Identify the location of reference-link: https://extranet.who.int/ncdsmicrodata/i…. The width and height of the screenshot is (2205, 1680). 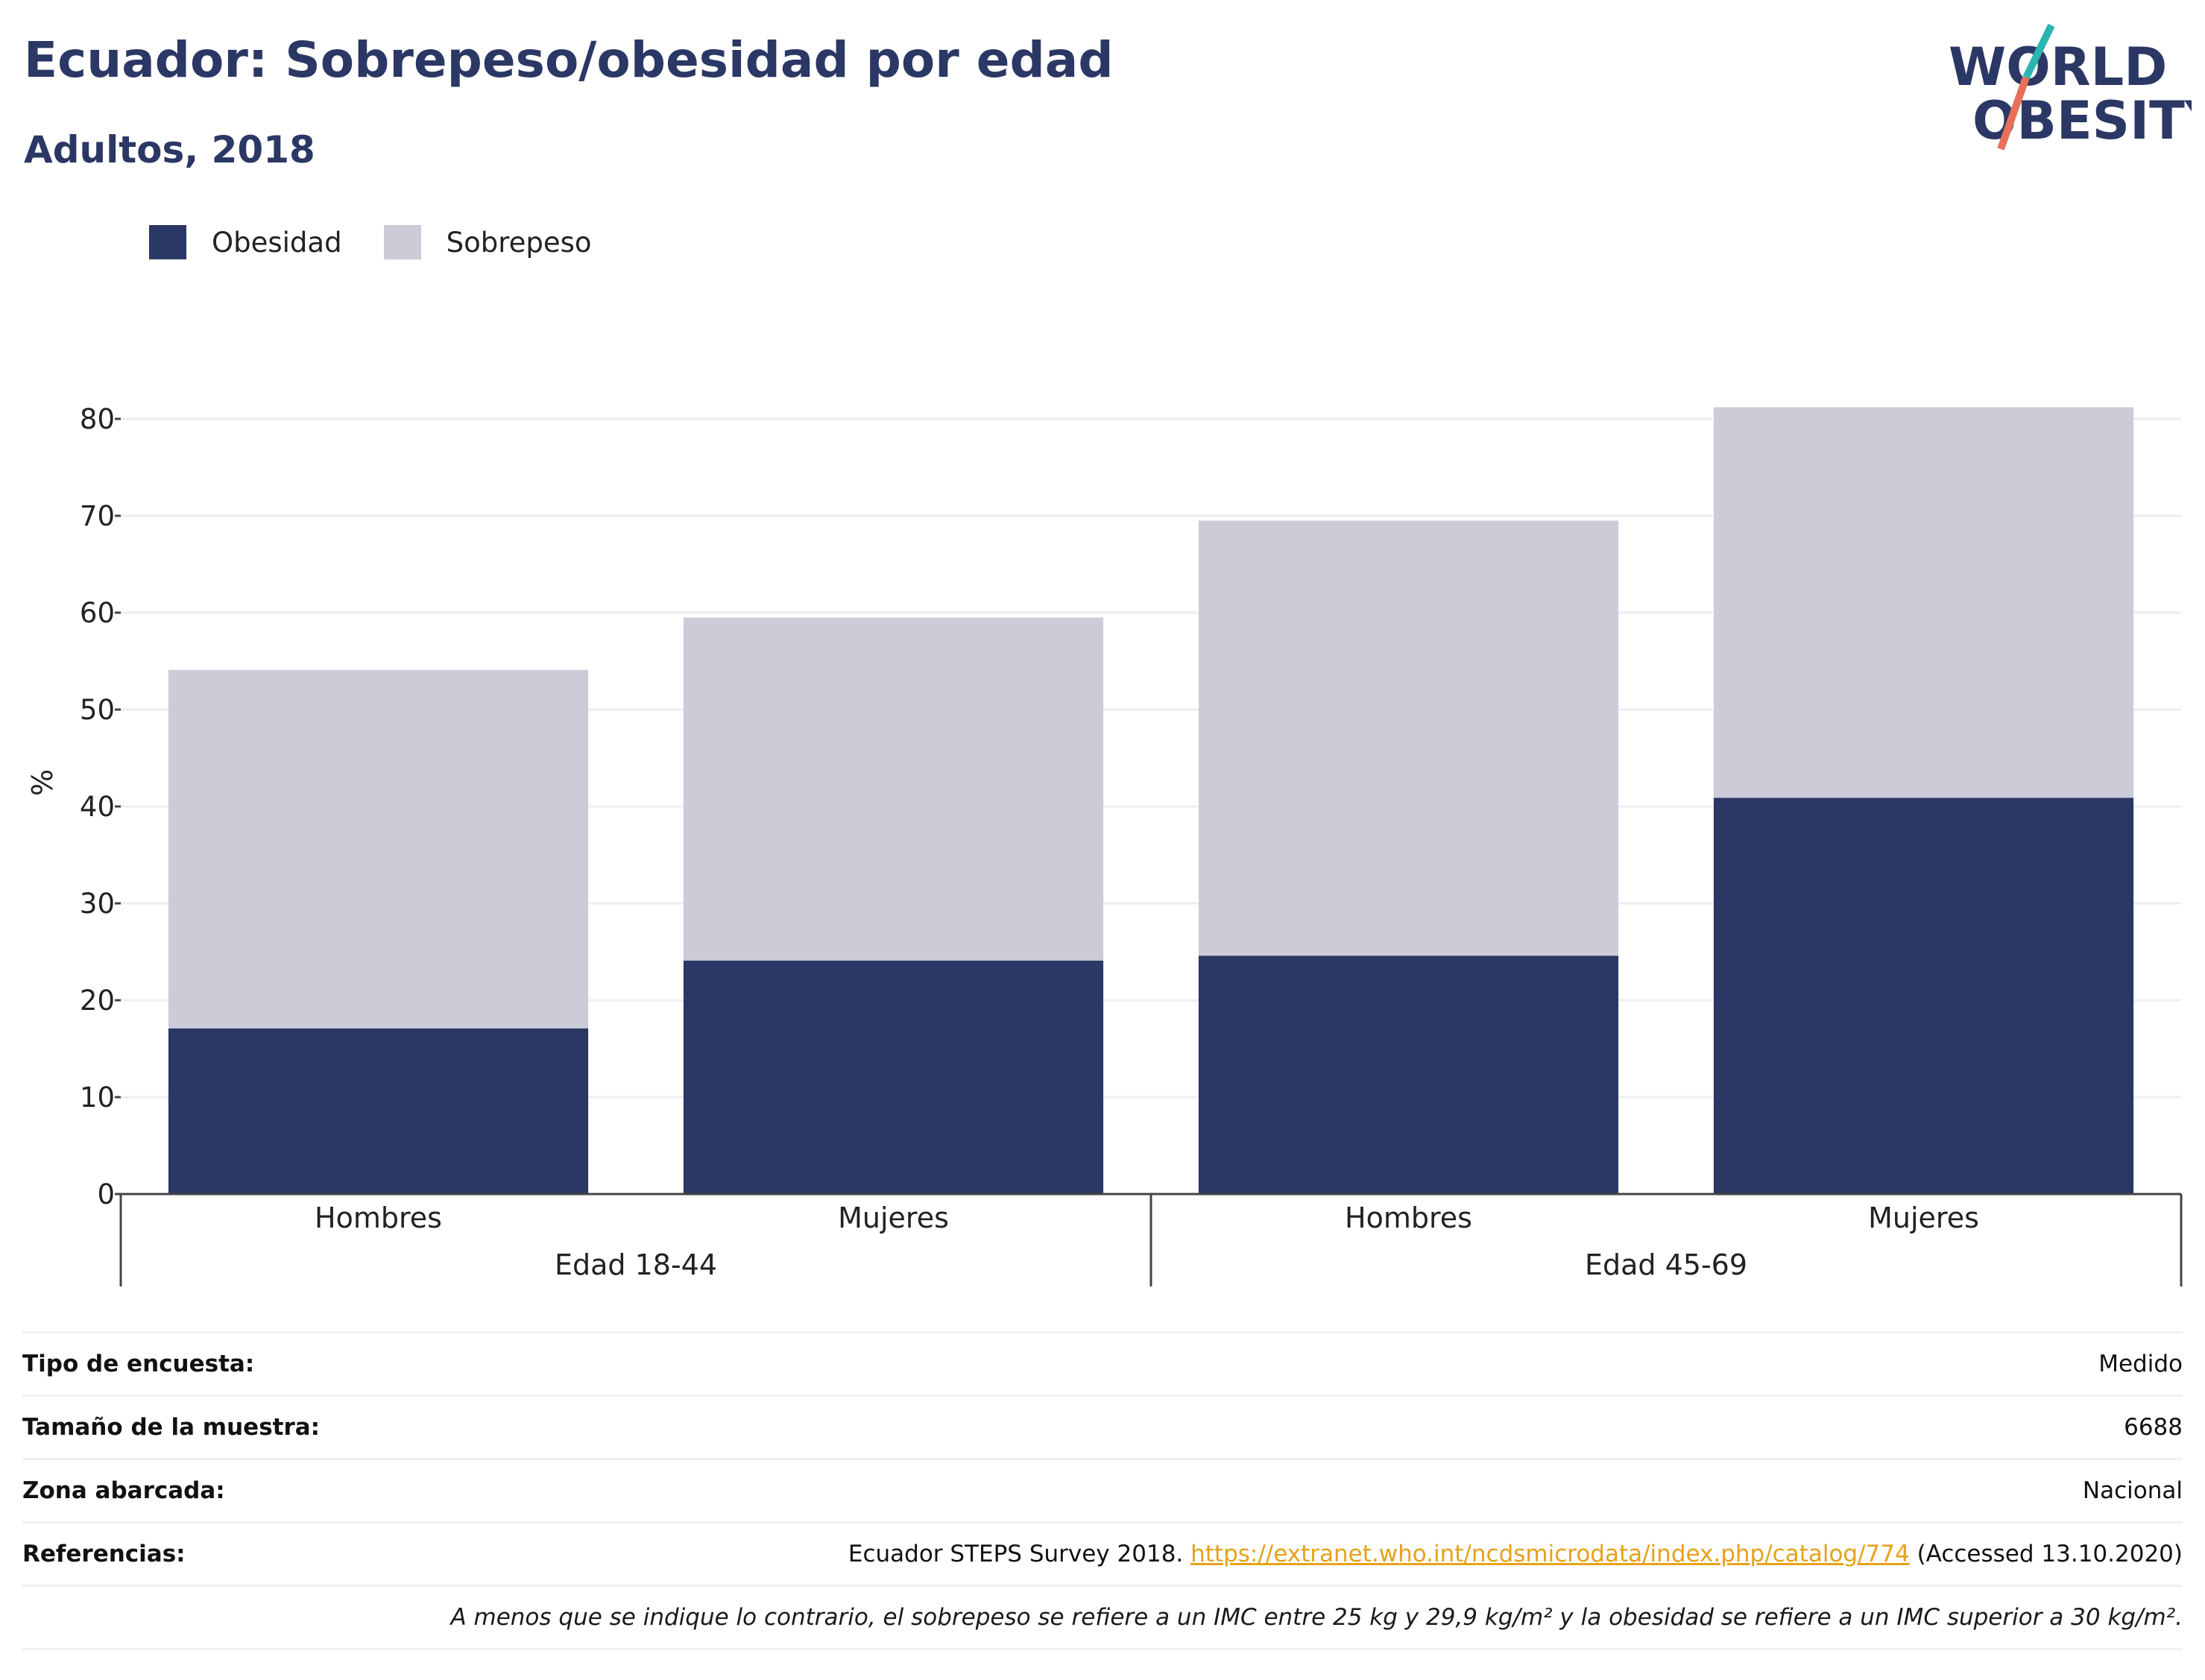
(1550, 1554).